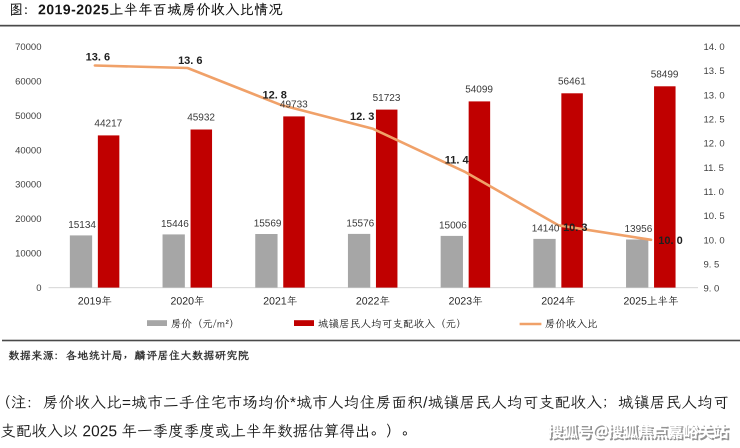 This screenshot has height=448, width=740. I want to click on svg-text: 13. 0, so click(714, 95).